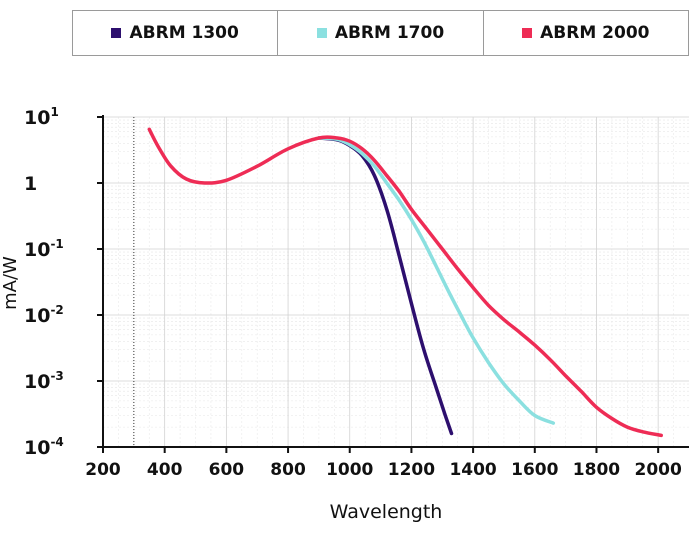 Image resolution: width=689 pixels, height=537 pixels. I want to click on x-tick-label: 400, so click(165, 470).